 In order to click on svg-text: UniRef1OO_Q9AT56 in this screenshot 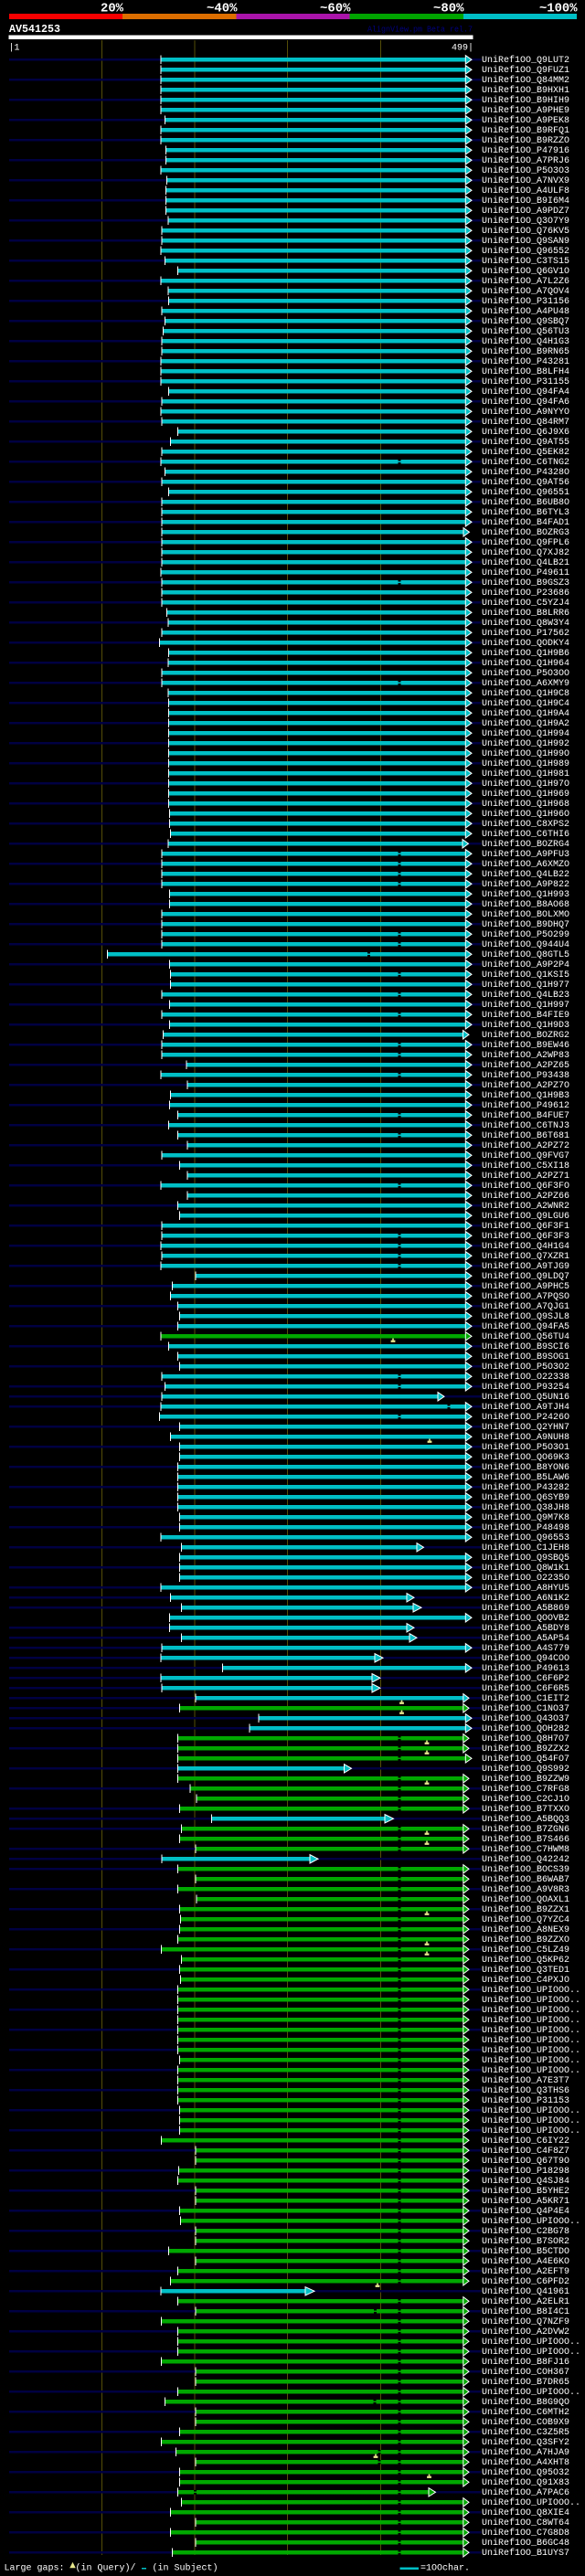, I will do `click(525, 482)`.